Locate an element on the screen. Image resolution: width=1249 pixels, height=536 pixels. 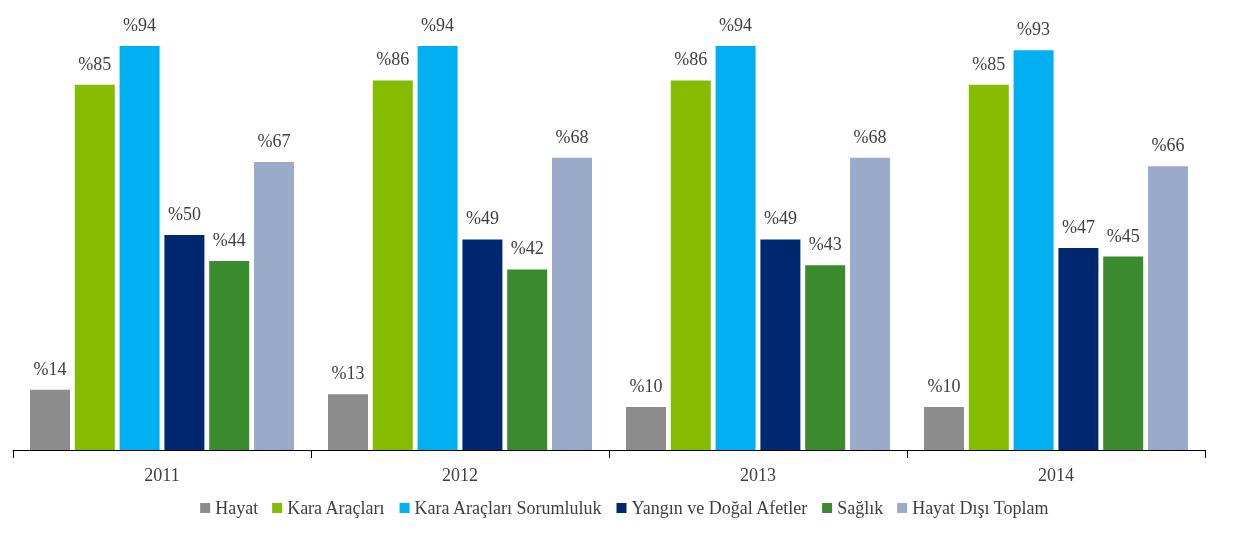
legend-label: Hayat is located at coordinates (237, 508).